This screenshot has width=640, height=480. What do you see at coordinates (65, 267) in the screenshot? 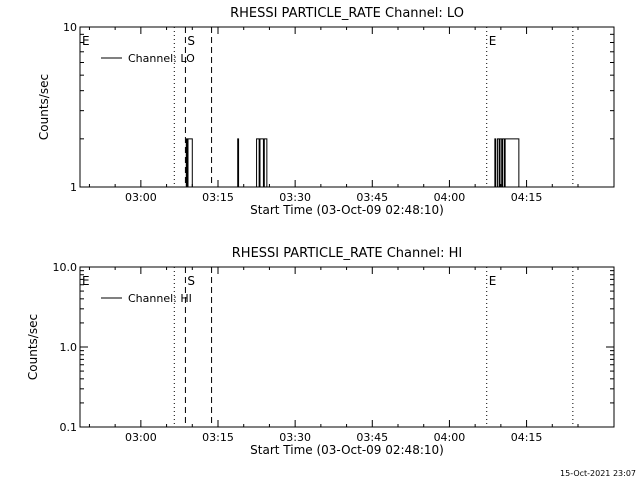
I see `y-tick-label: 10.0` at bounding box center [65, 267].